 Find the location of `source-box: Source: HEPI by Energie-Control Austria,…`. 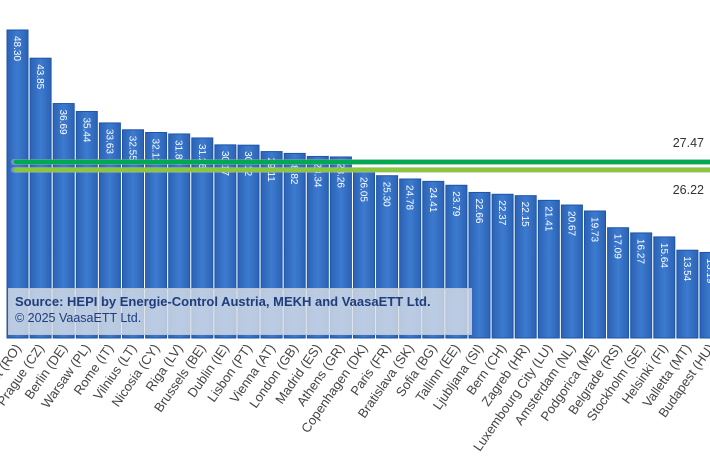

source-box: Source: HEPI by Energie-Control Austria,… is located at coordinates (240, 311).